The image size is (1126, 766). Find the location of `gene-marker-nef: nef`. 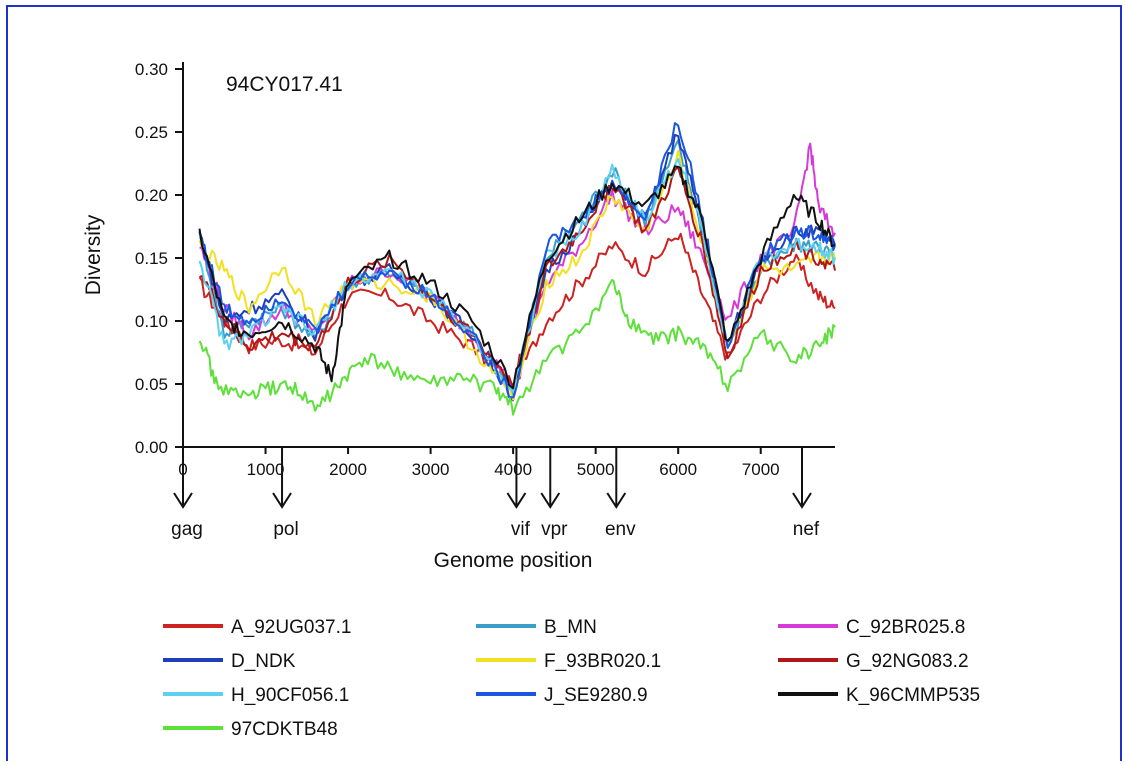

gene-marker-nef: nef is located at coordinates (806, 493).